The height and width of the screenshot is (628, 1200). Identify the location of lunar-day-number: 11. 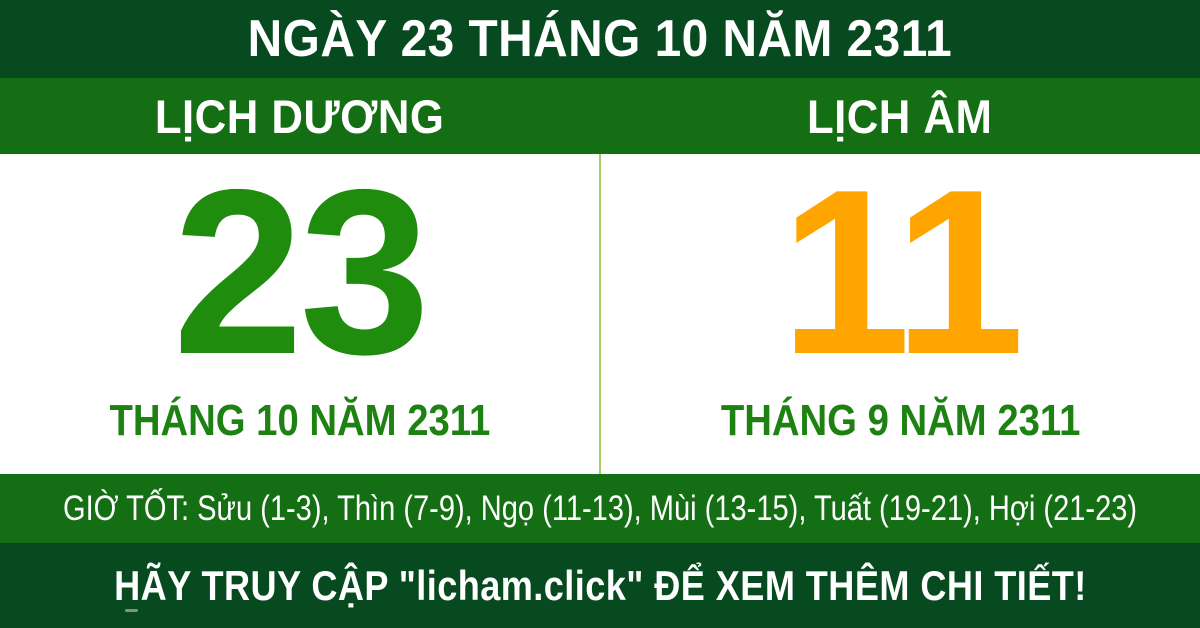
(902, 271).